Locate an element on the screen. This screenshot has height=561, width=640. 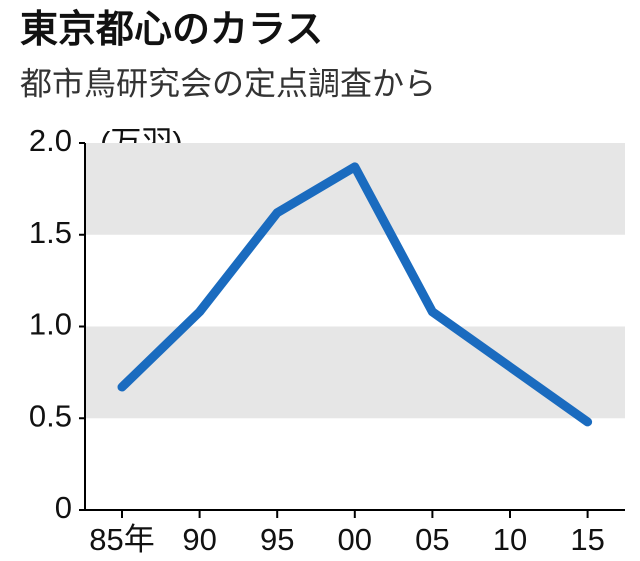
y-tick-label: 2.0 is located at coordinates (50, 140).